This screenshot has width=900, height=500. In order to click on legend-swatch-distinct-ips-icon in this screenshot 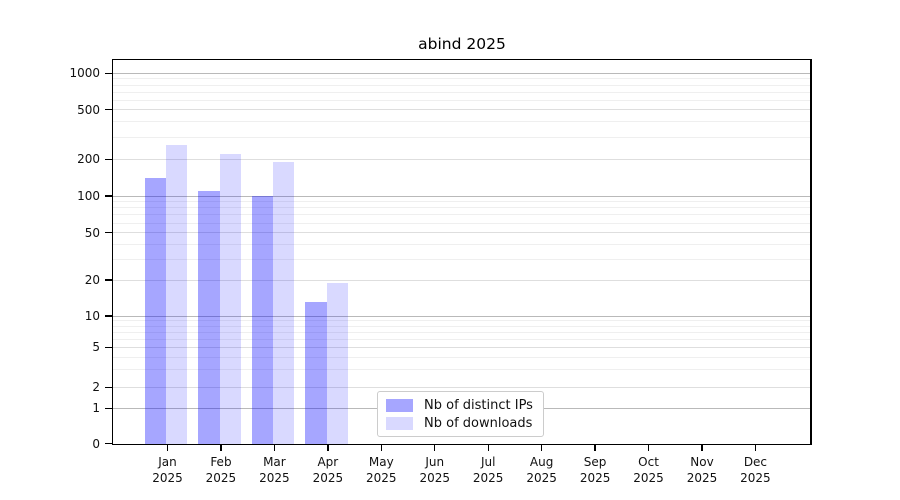, I will do `click(399, 405)`.